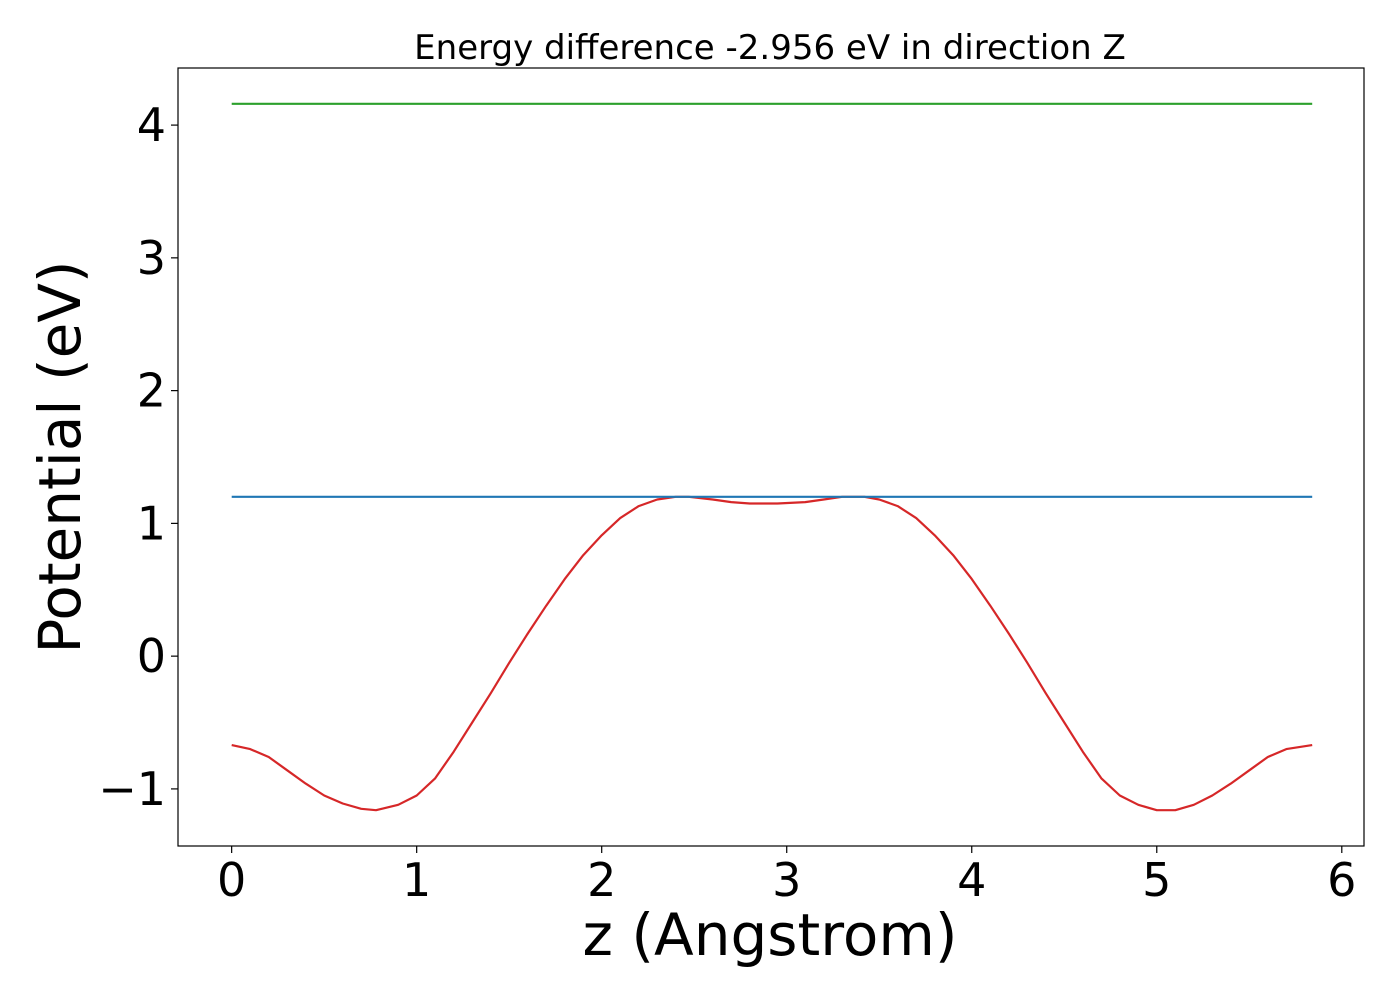 The height and width of the screenshot is (1004, 1400). What do you see at coordinates (60, 456) in the screenshot?
I see `y-axis-label: Potential (eV)` at bounding box center [60, 456].